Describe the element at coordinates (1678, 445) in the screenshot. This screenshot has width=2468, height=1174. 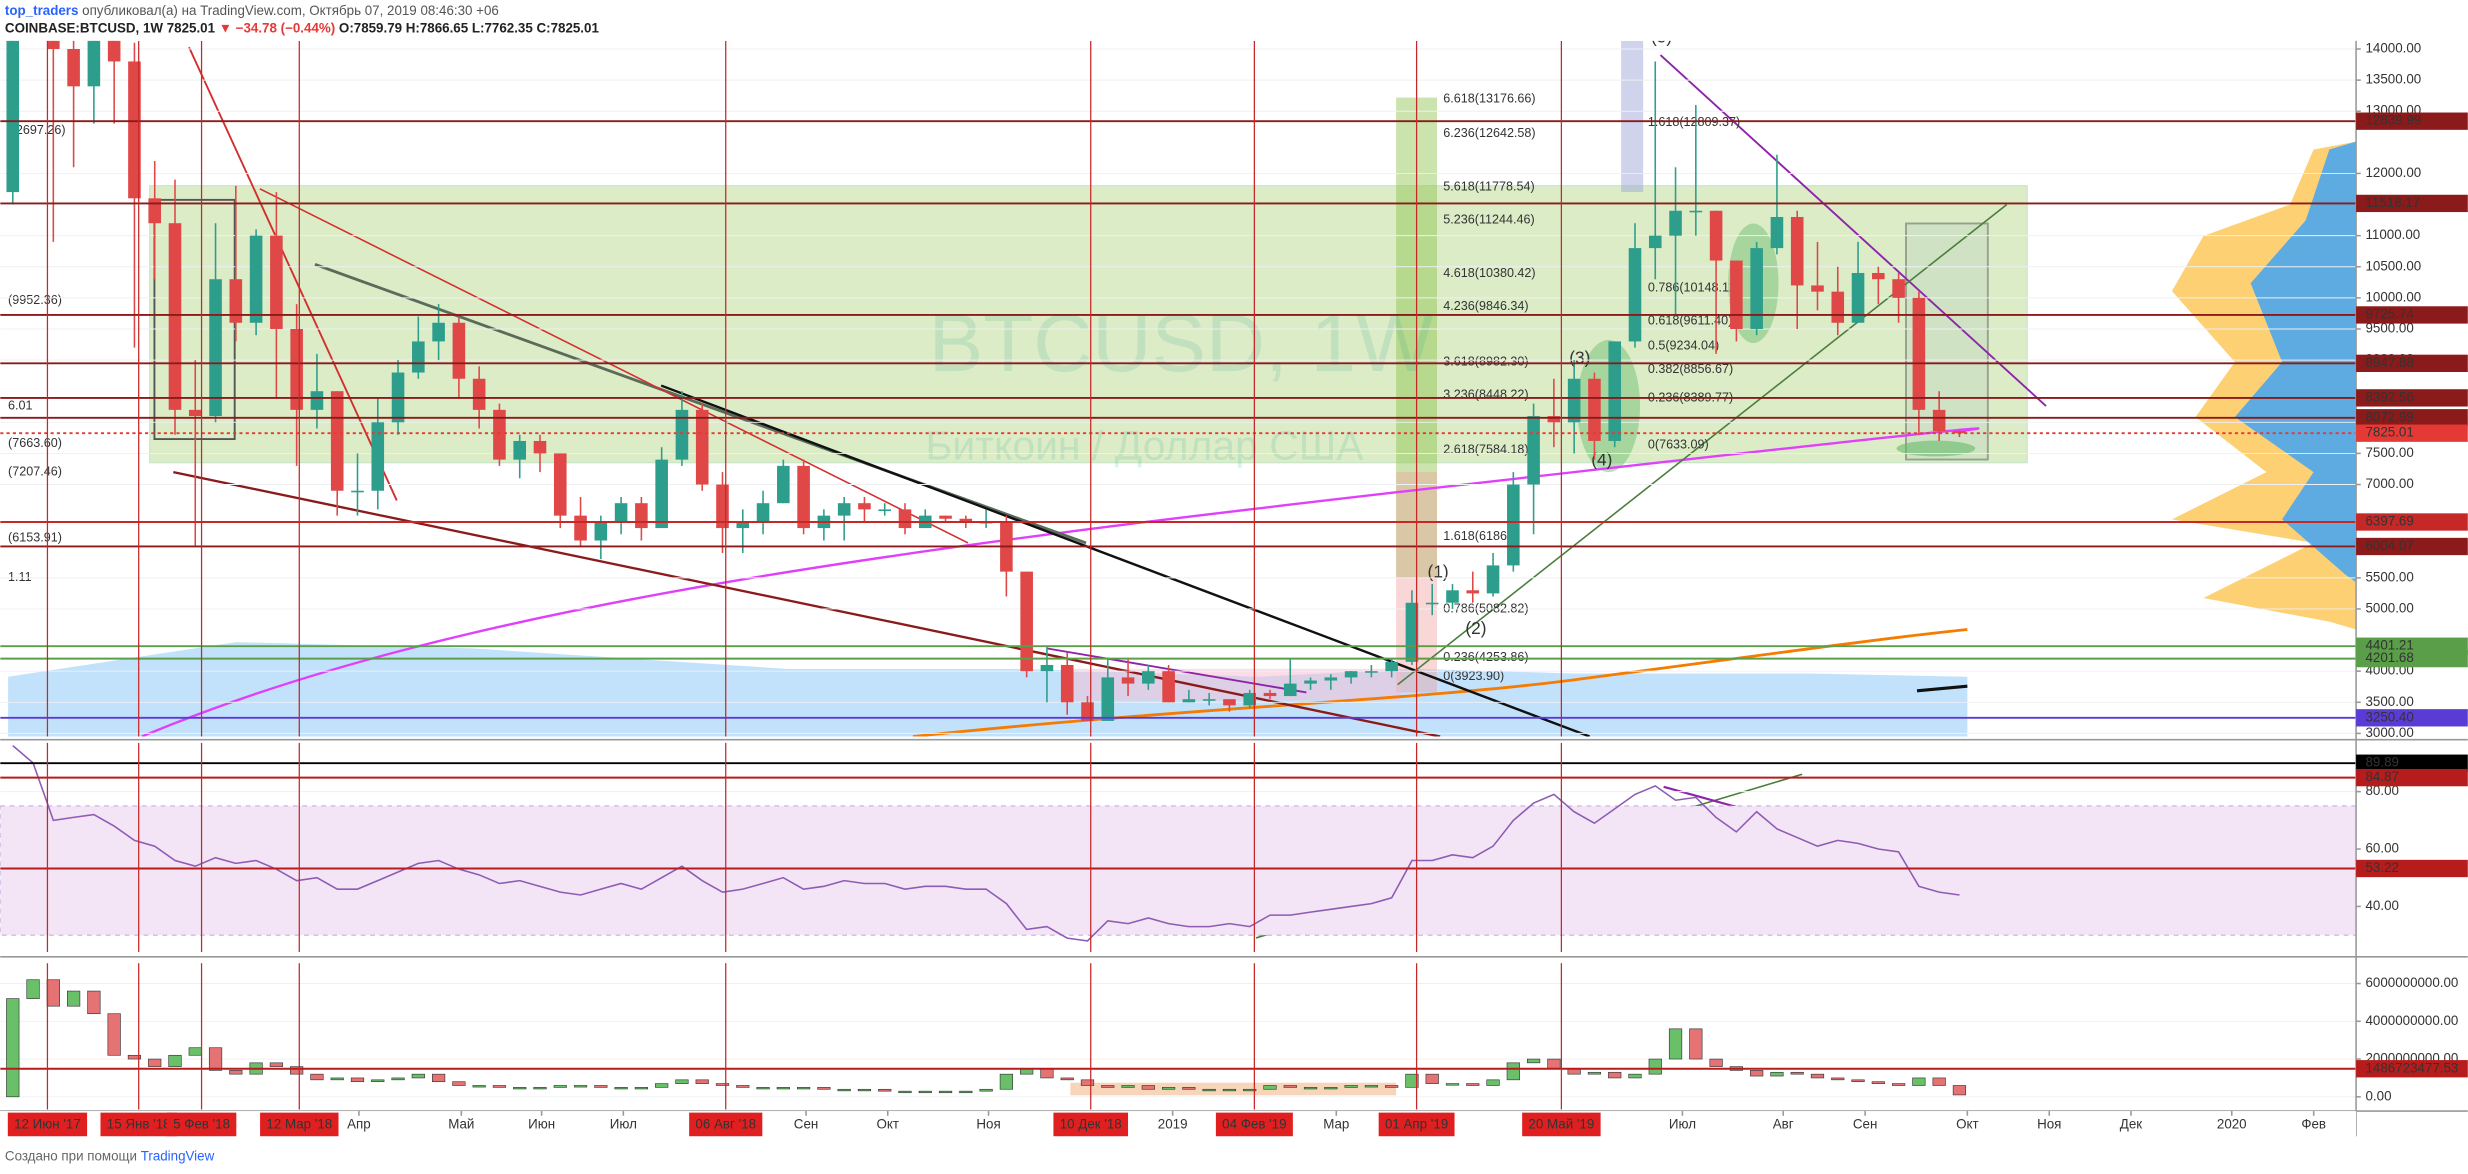
I see `fib-label: 0(7633.09)` at that location.